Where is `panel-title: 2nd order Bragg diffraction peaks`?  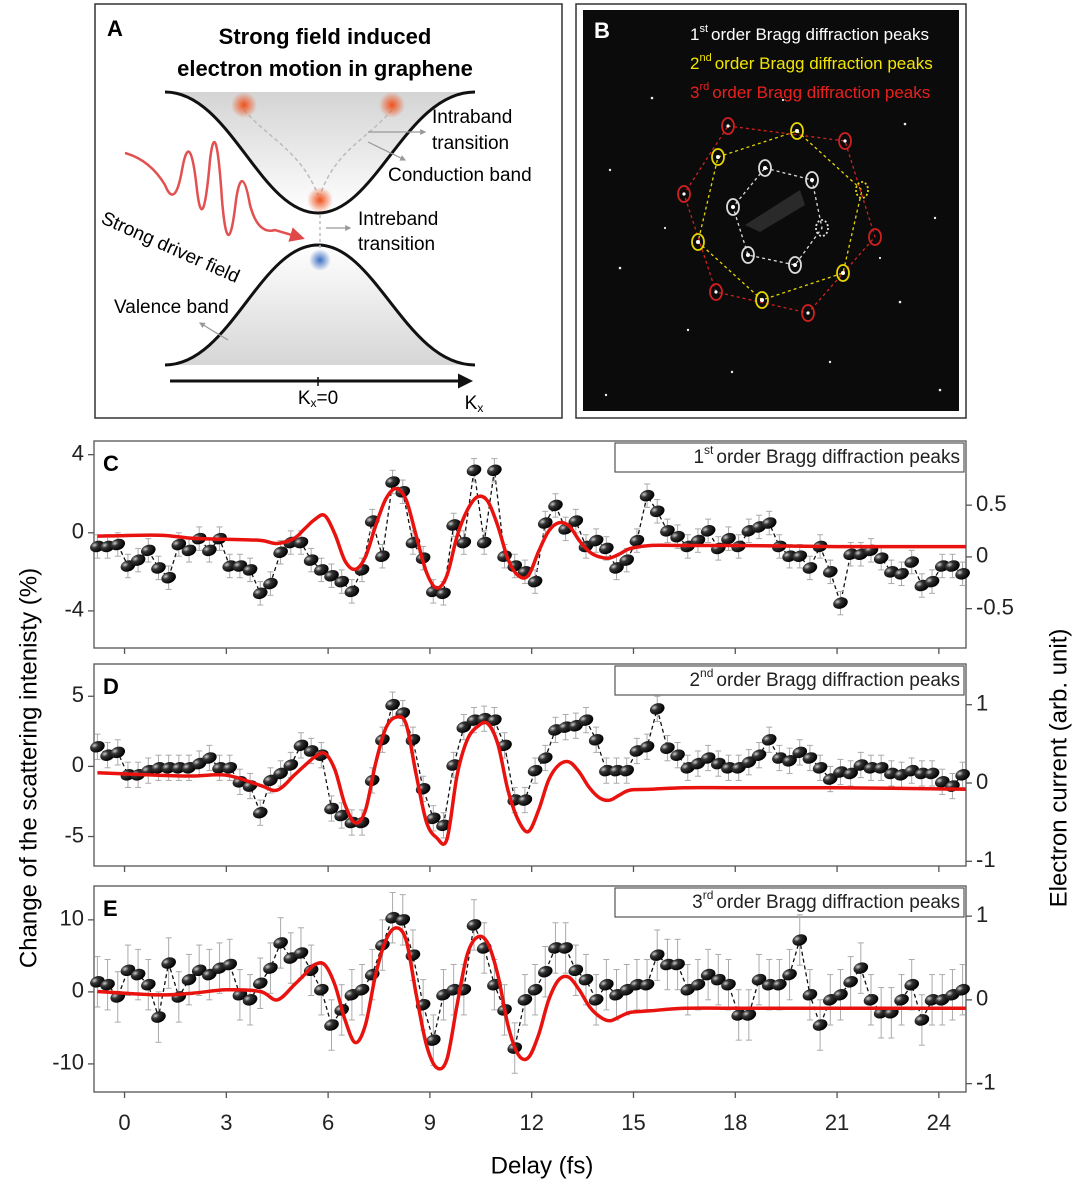 panel-title: 2nd order Bragg diffraction peaks is located at coordinates (824, 678).